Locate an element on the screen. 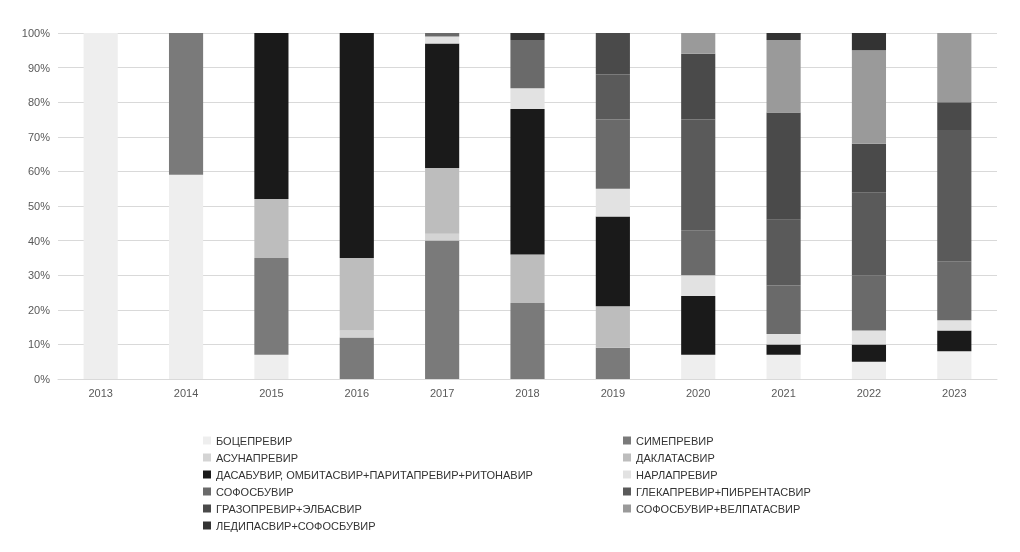  y-tick-label: 10% is located at coordinates (39, 344).